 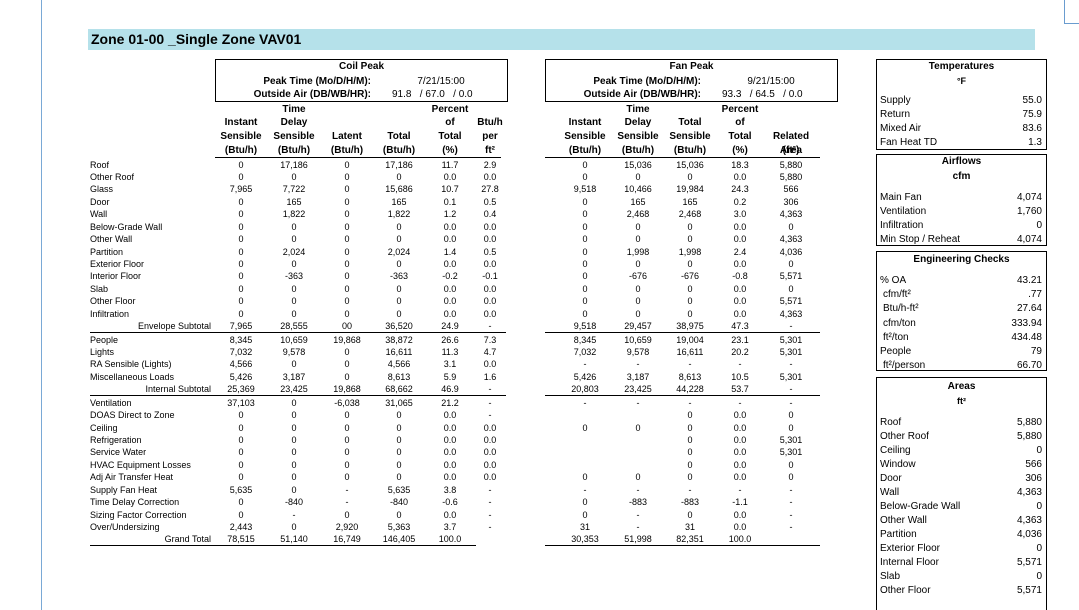 I want to click on table-cell: 4,566, so click(x=399, y=364).